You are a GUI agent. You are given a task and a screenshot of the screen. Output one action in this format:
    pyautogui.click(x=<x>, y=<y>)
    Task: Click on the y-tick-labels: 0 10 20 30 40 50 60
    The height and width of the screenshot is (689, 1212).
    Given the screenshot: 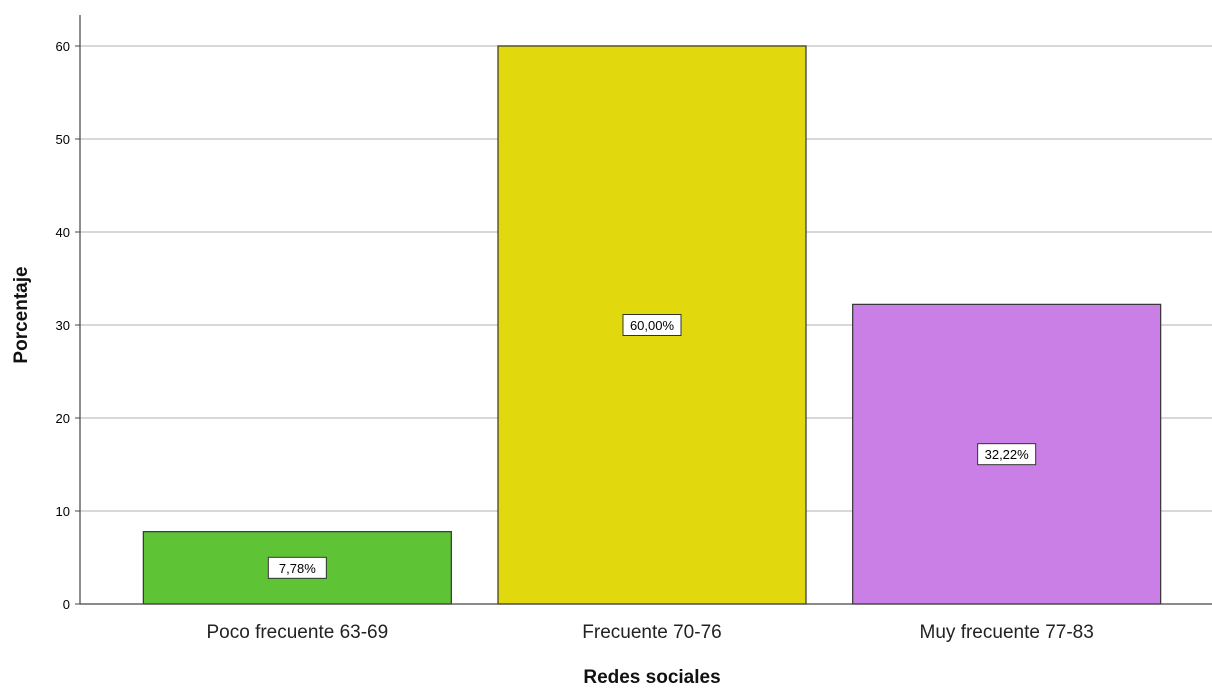 What is the action you would take?
    pyautogui.click(x=63, y=325)
    